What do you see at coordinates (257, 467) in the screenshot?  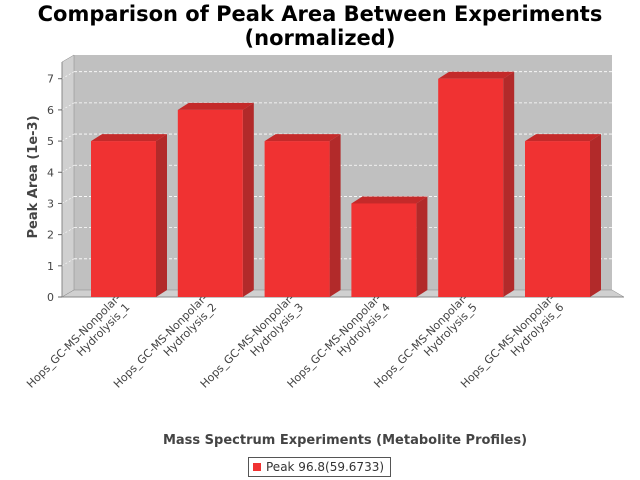 I see `legend-swatch` at bounding box center [257, 467].